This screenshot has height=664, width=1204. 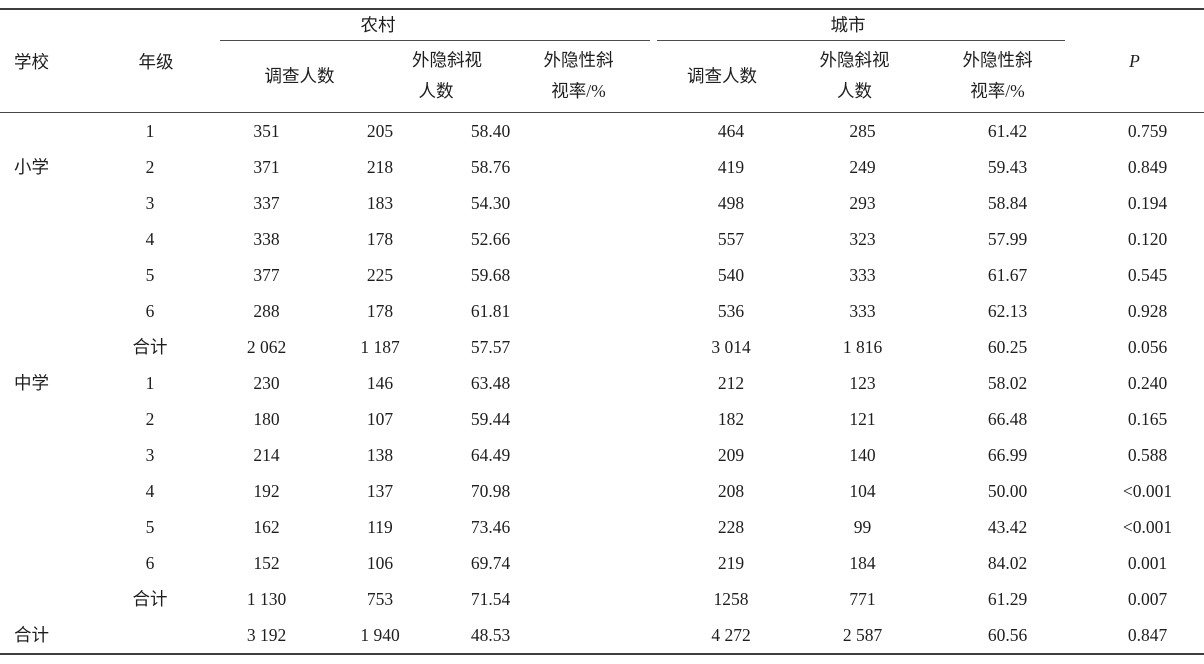 What do you see at coordinates (1007, 635) in the screenshot?
I see `data-cell: 60.56` at bounding box center [1007, 635].